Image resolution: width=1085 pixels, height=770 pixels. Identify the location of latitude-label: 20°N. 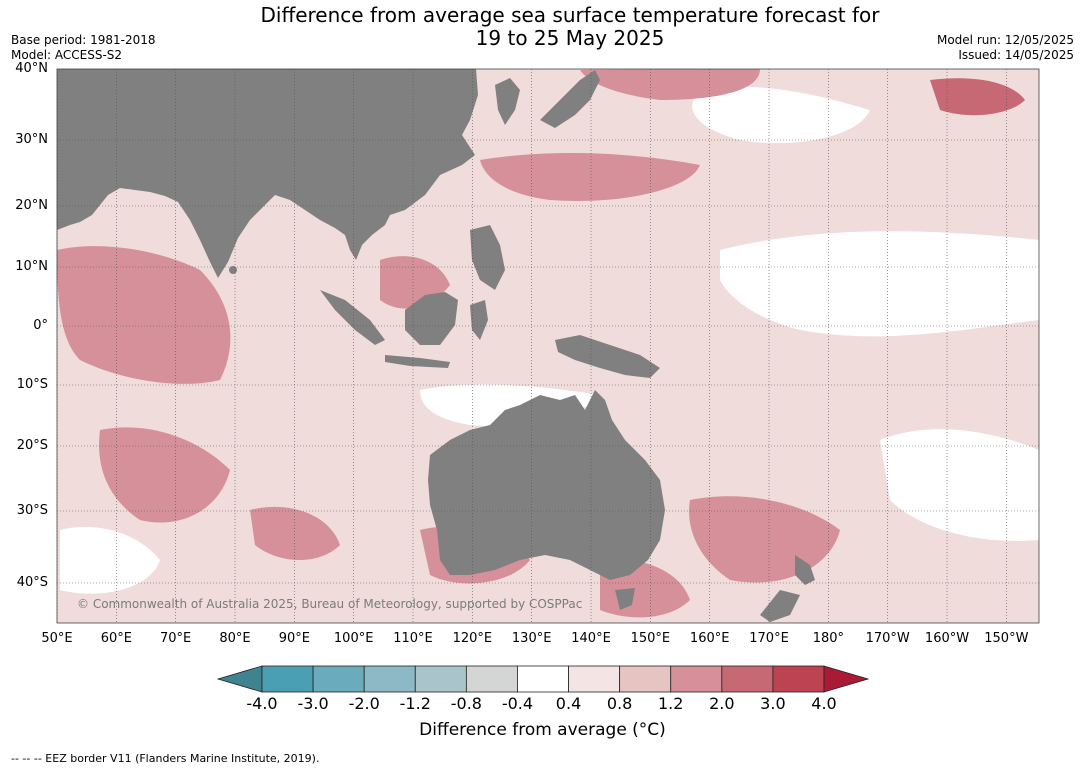
(31, 205).